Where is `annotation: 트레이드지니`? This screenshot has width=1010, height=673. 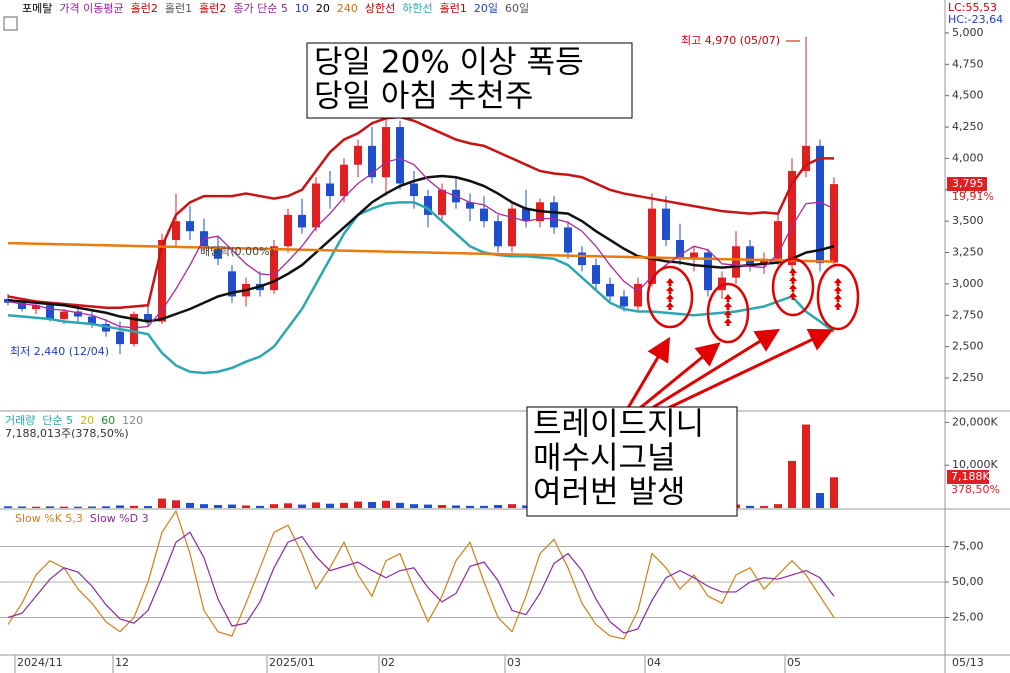
annotation: 트레이드지니 is located at coordinates (618, 425).